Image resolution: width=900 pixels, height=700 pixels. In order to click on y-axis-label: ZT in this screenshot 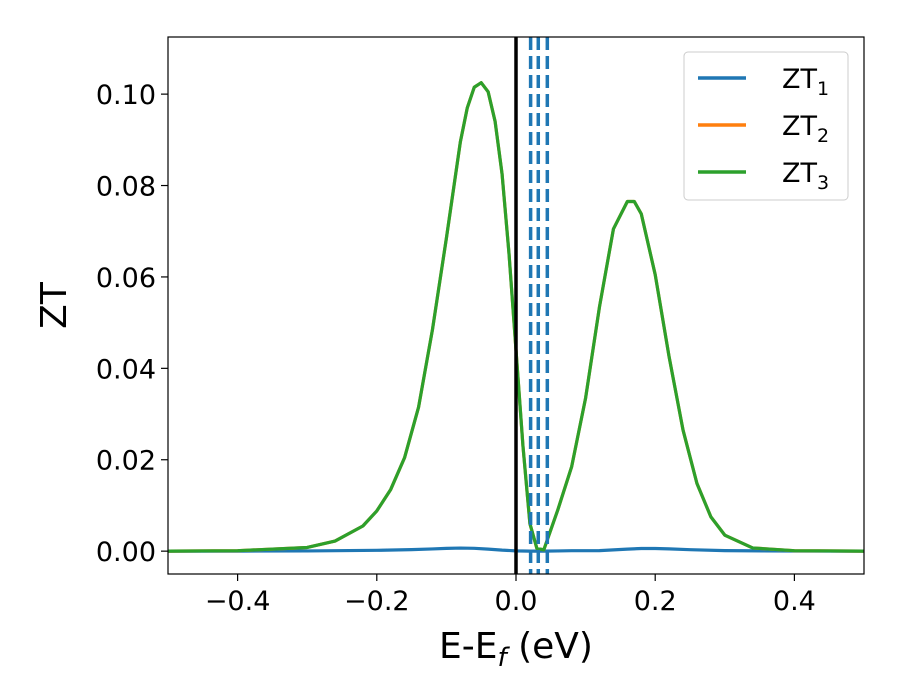, I will do `click(54, 305)`.